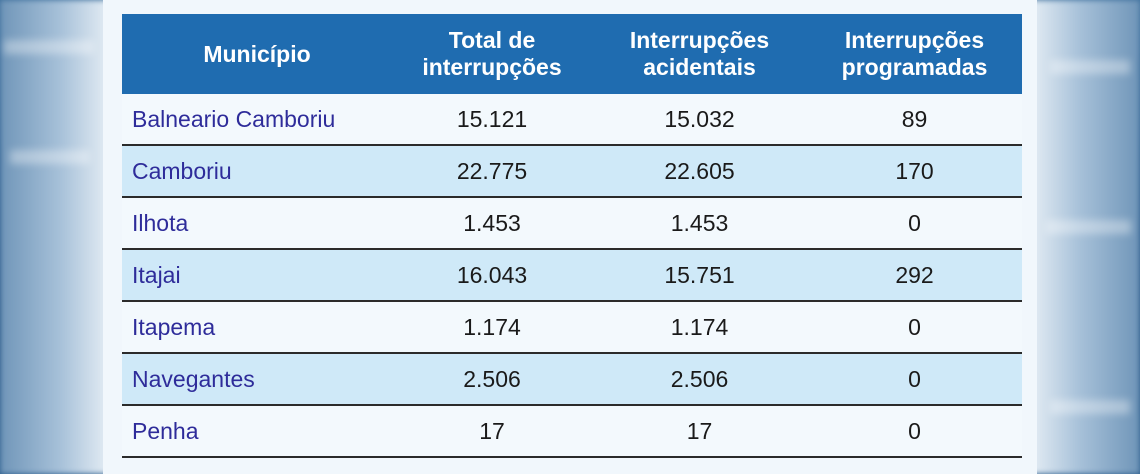 Image resolution: width=1140 pixels, height=474 pixels. Describe the element at coordinates (257, 327) in the screenshot. I see `cell-municipio: Itapema` at that location.